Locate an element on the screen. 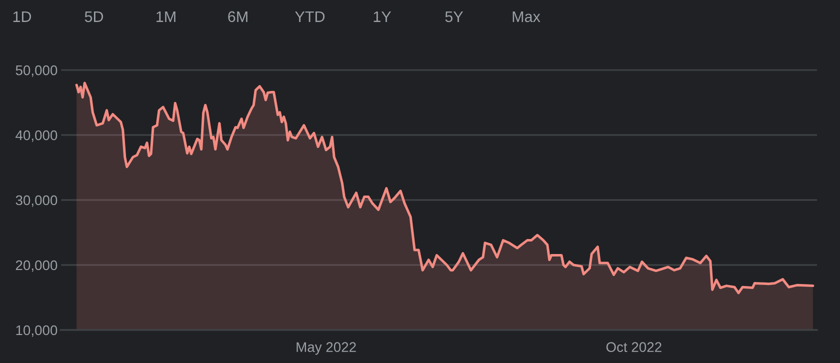 The width and height of the screenshot is (840, 363). x-tick-label: Oct 2022 is located at coordinates (634, 347).